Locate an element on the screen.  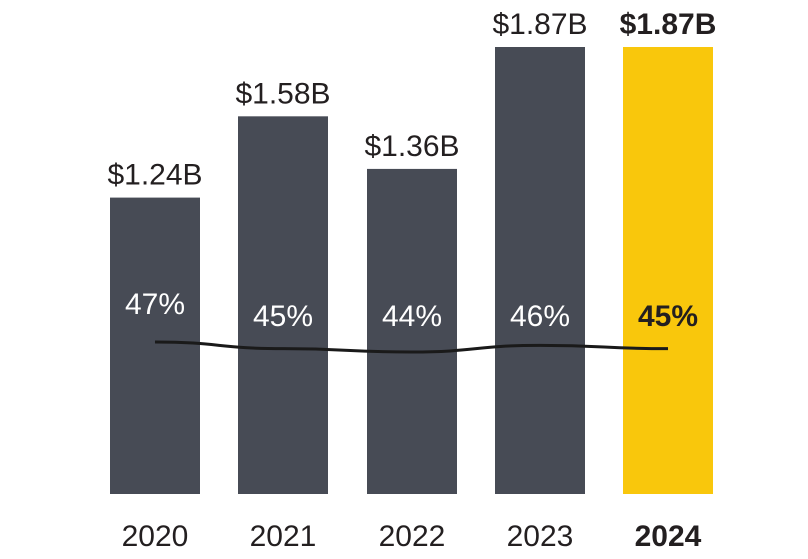
value-label-2021: $1.58B is located at coordinates (282, 93).